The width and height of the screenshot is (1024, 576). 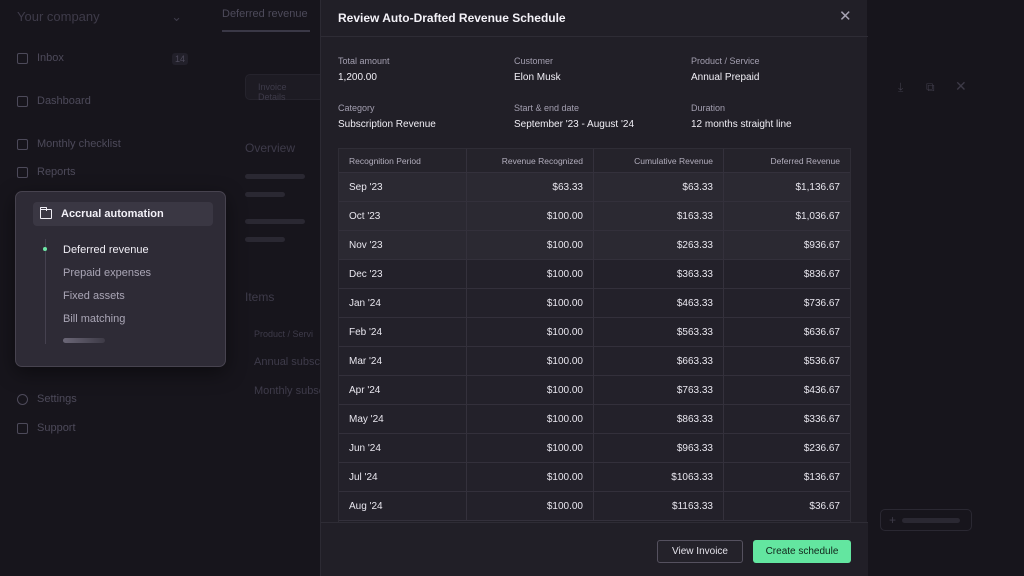 I want to click on table-row: Jun '24 $100.00 $963.33 $236.67, so click(x=594, y=448).